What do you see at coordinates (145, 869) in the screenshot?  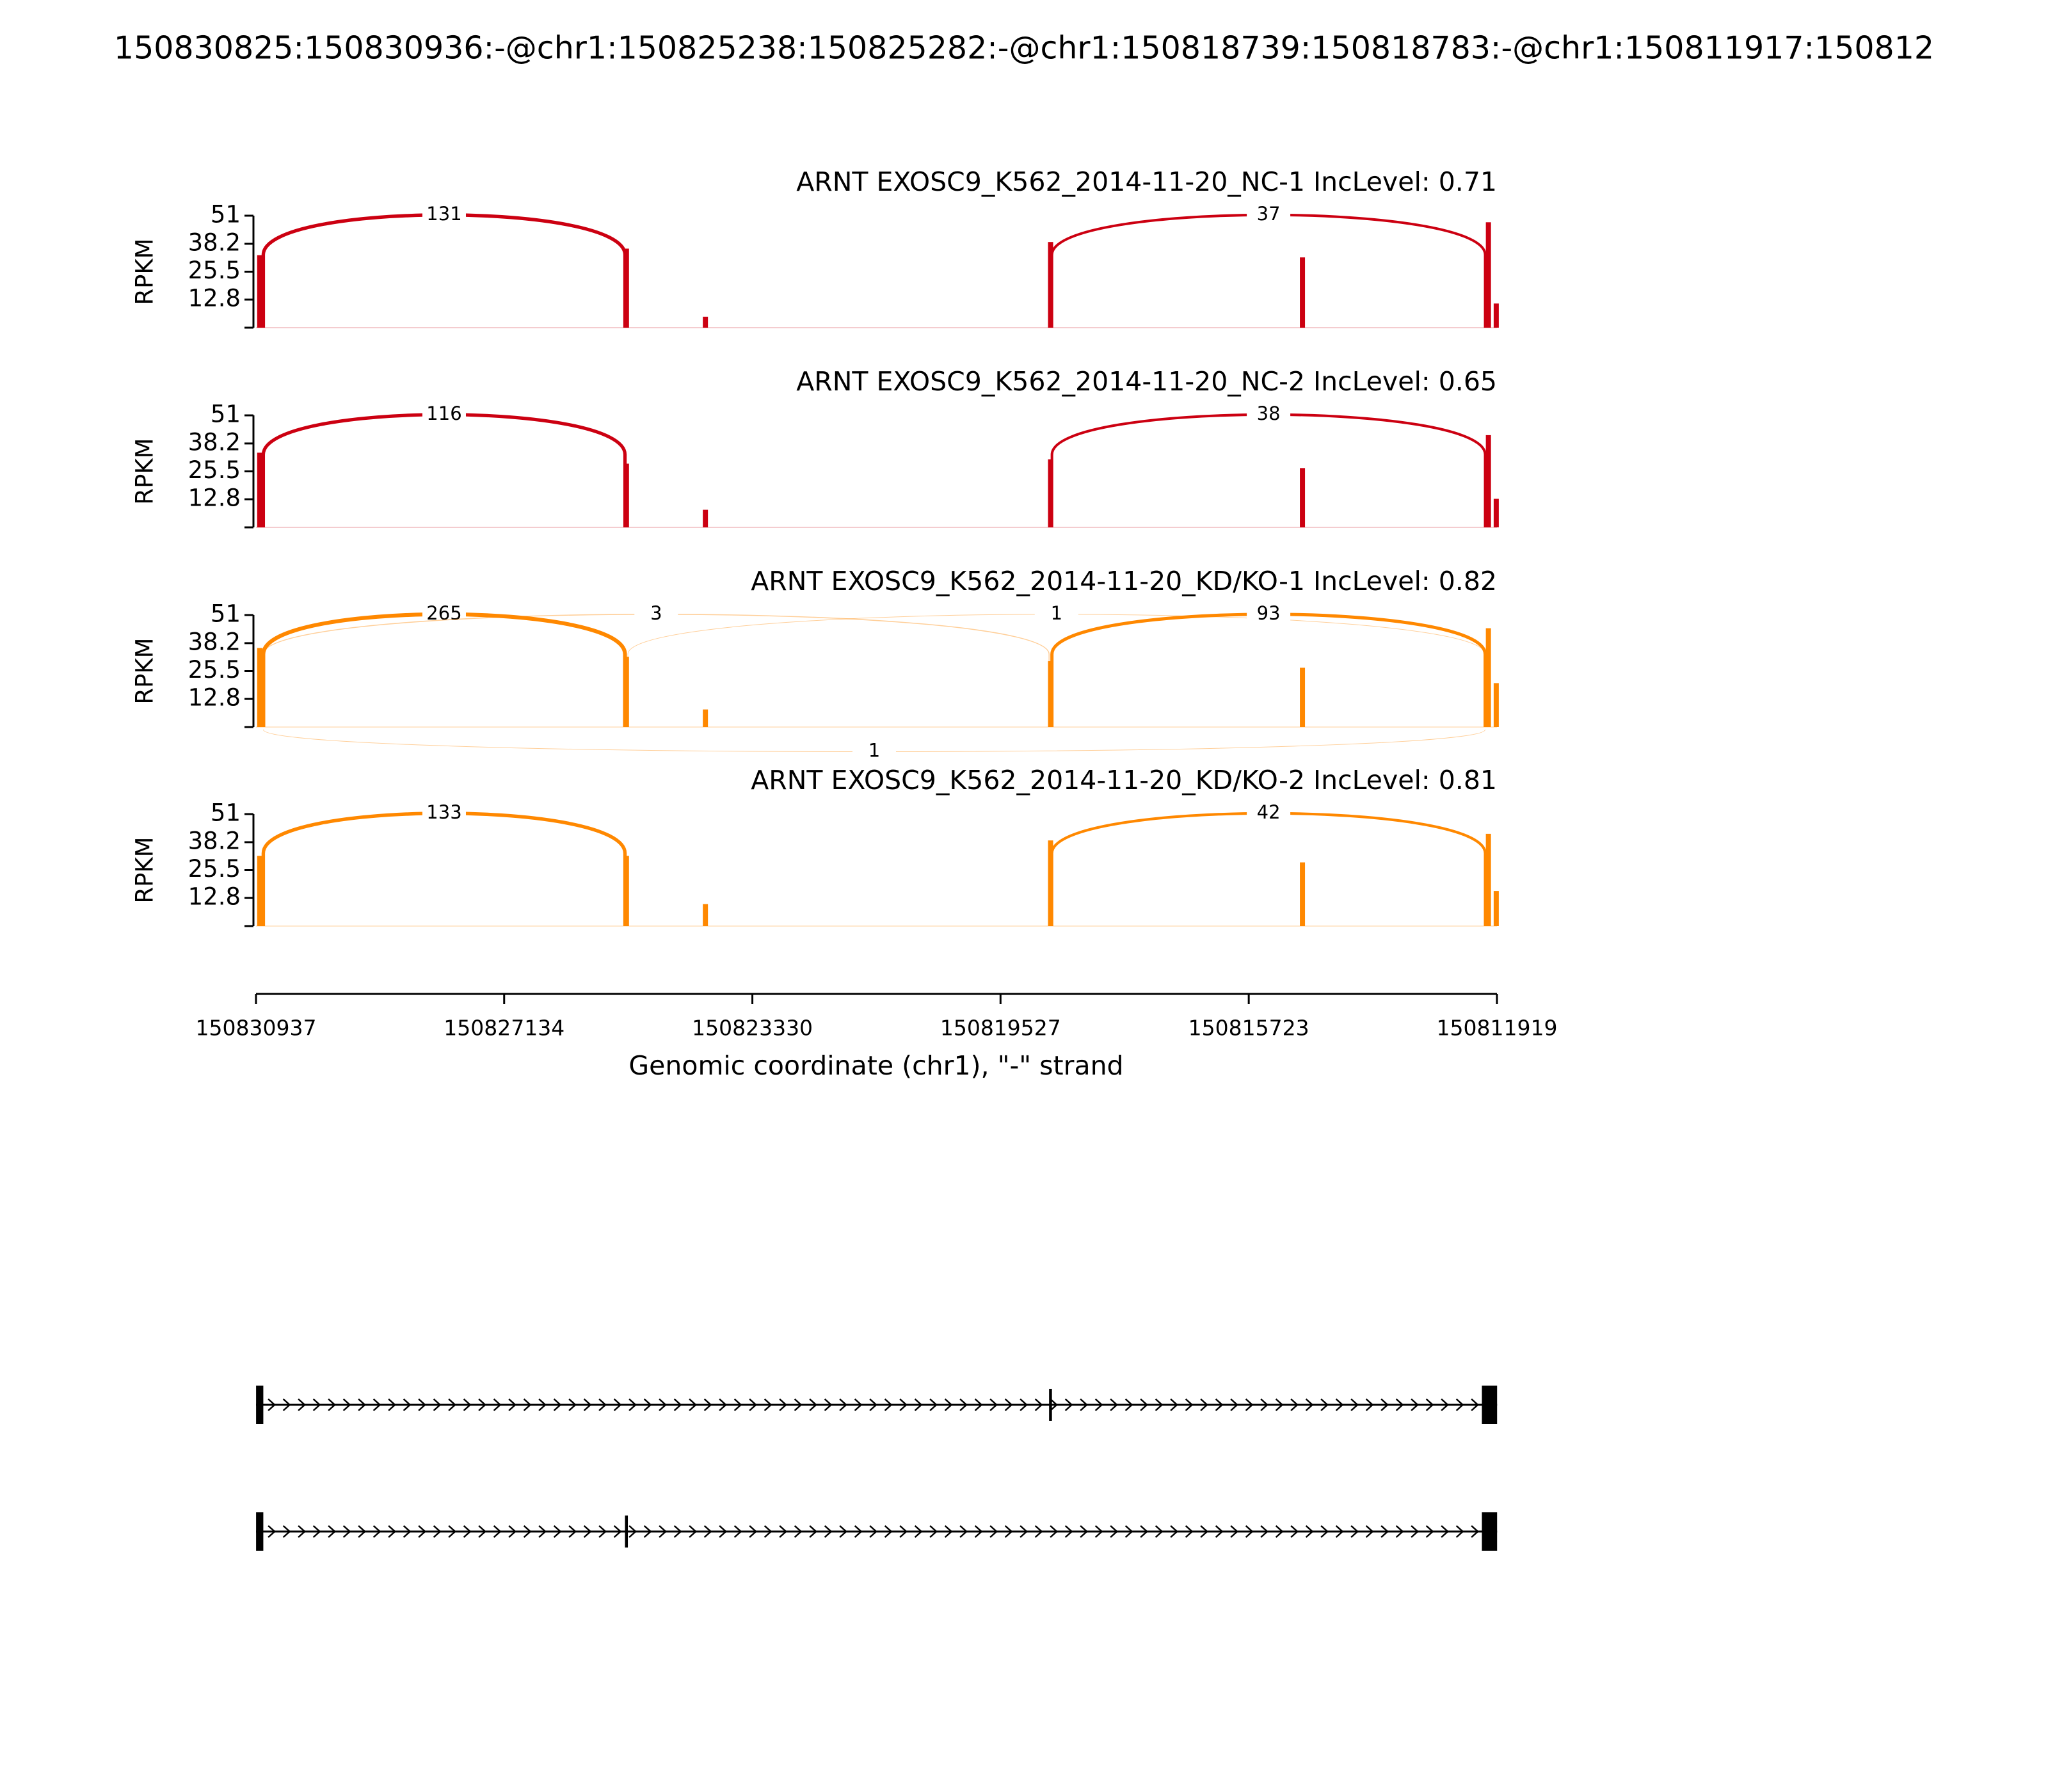 I see `y-axis-label: RPKM` at bounding box center [145, 869].